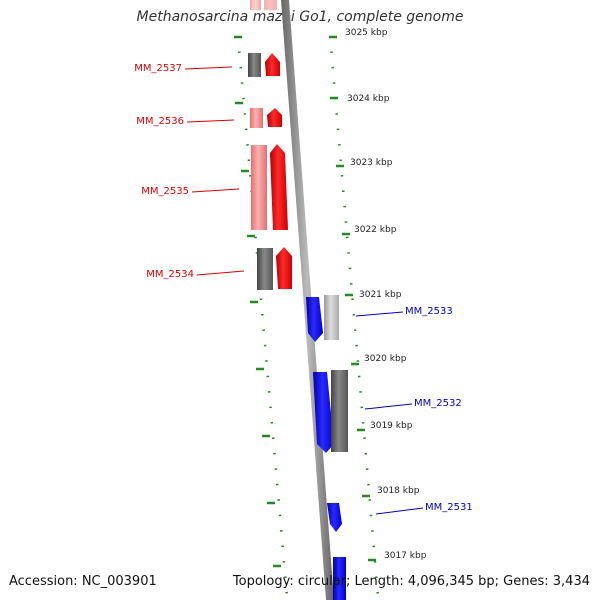 This screenshot has height=600, width=600. What do you see at coordinates (165, 191) in the screenshot?
I see `gene-label-mm-2535: MM_2535` at bounding box center [165, 191].